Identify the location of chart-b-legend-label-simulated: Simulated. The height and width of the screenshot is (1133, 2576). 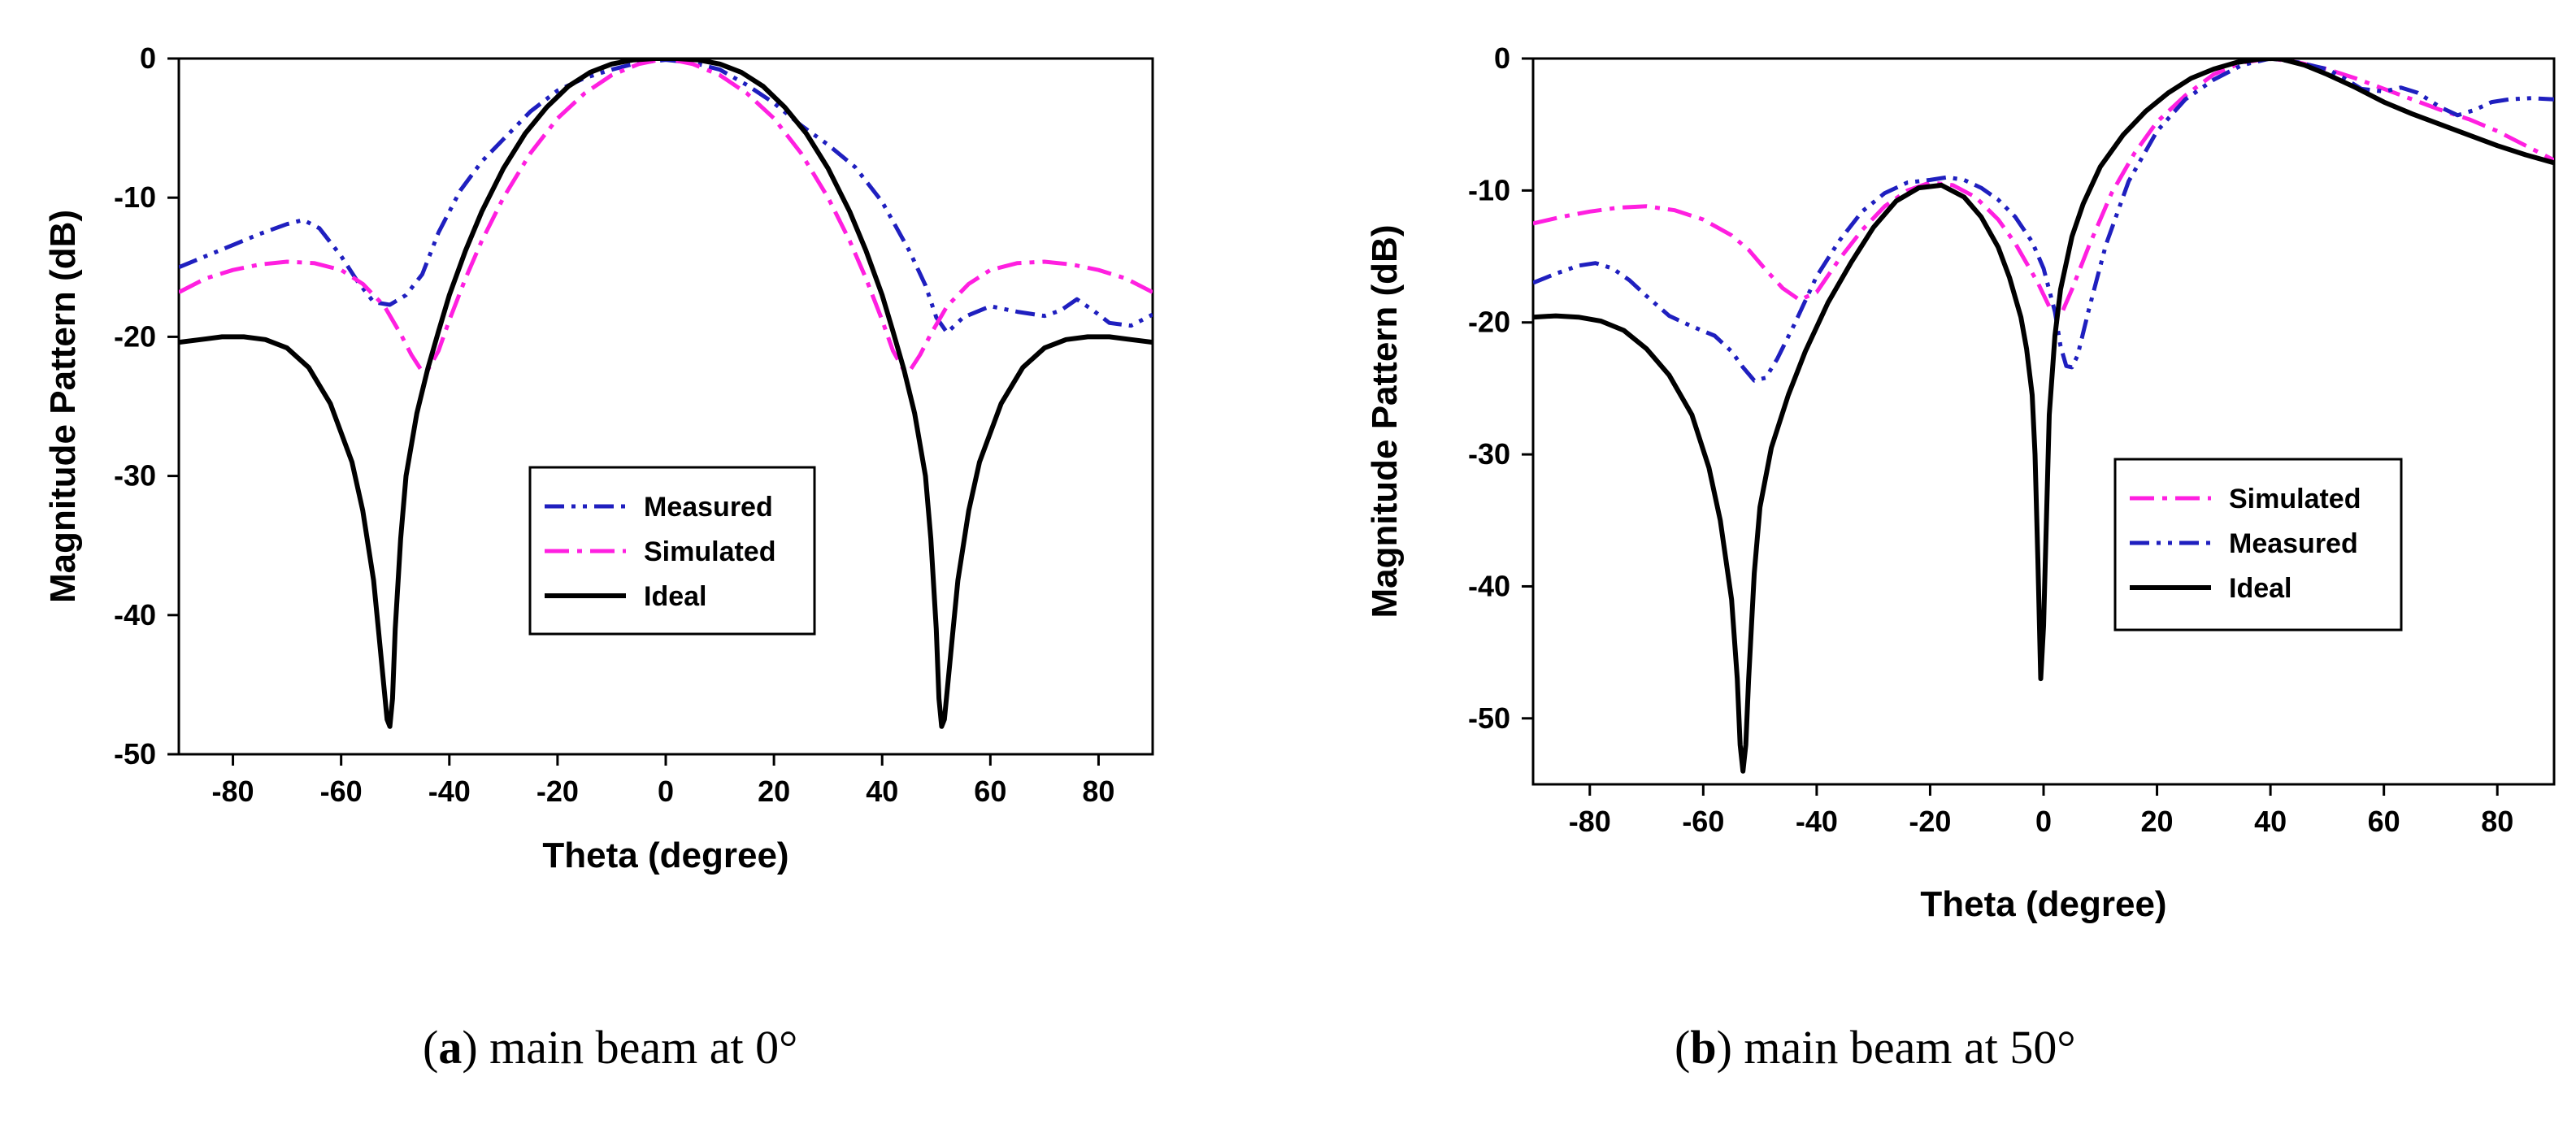
(2295, 499).